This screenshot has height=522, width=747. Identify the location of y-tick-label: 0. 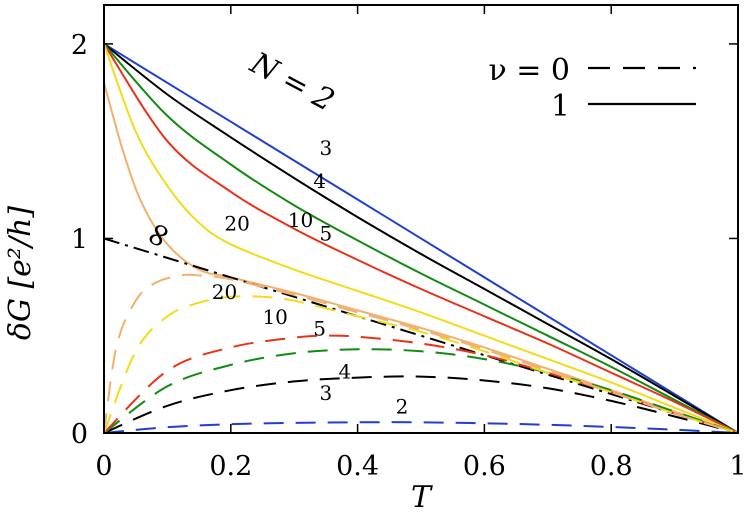
(79, 434).